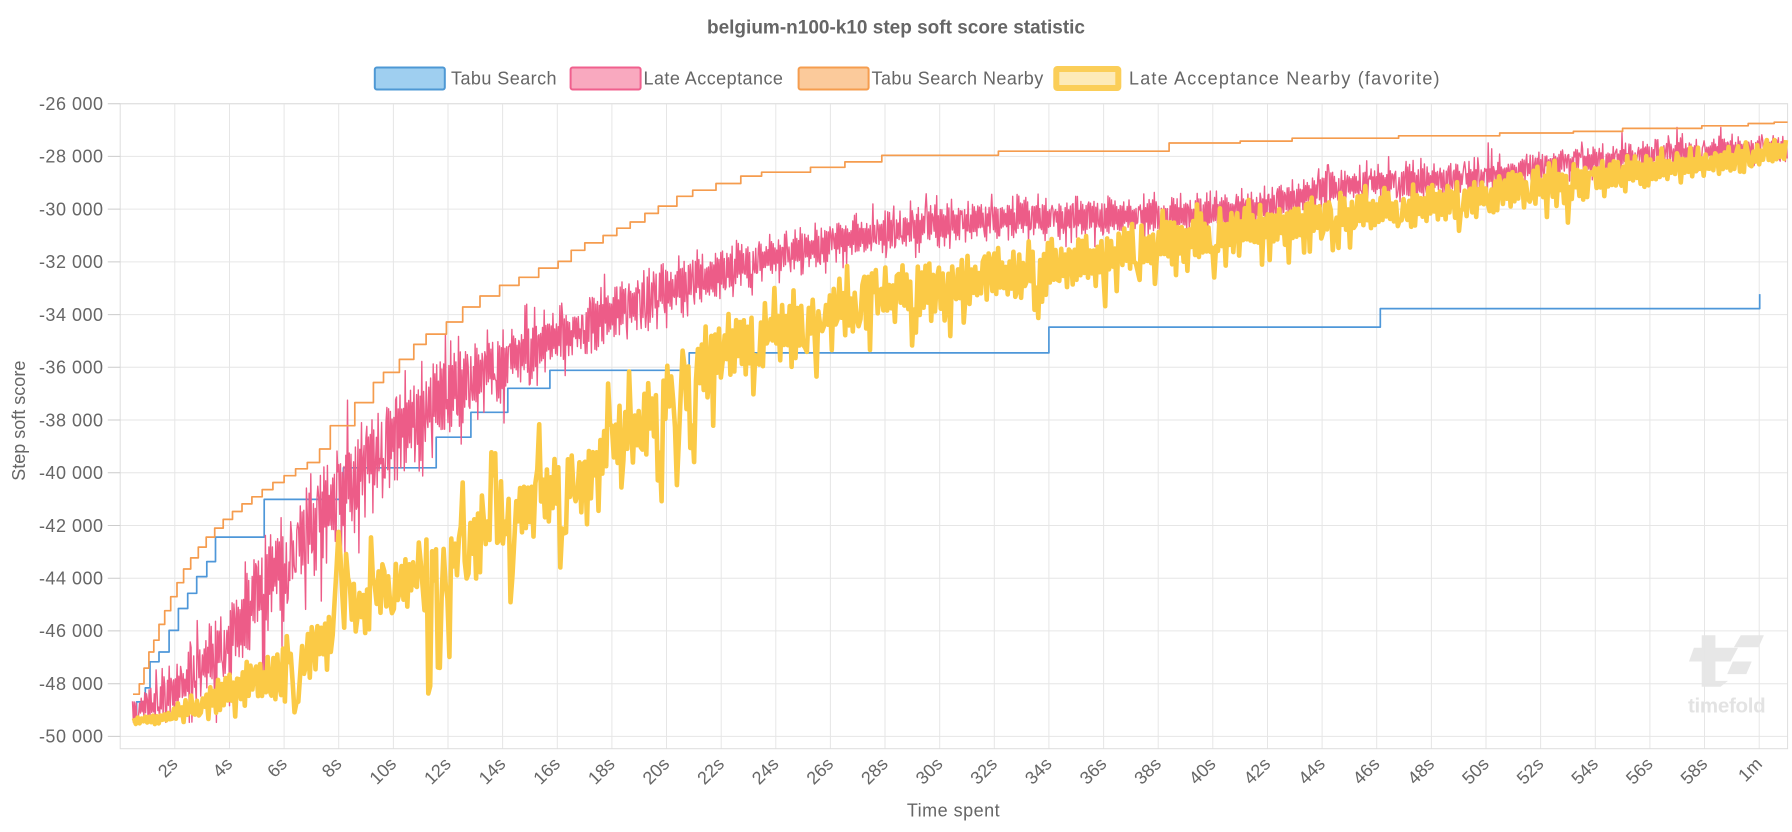 The image size is (1792, 832). I want to click on svg-text: -48 000, so click(71, 684).